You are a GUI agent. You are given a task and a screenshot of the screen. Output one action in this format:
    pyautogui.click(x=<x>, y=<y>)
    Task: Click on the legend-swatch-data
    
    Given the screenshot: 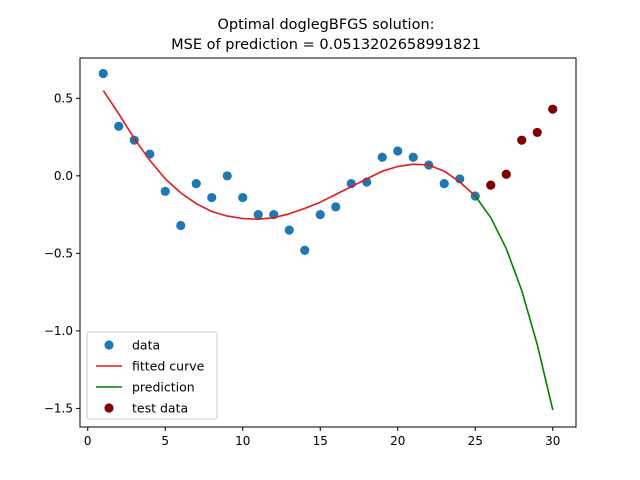 What is the action you would take?
    pyautogui.click(x=109, y=345)
    